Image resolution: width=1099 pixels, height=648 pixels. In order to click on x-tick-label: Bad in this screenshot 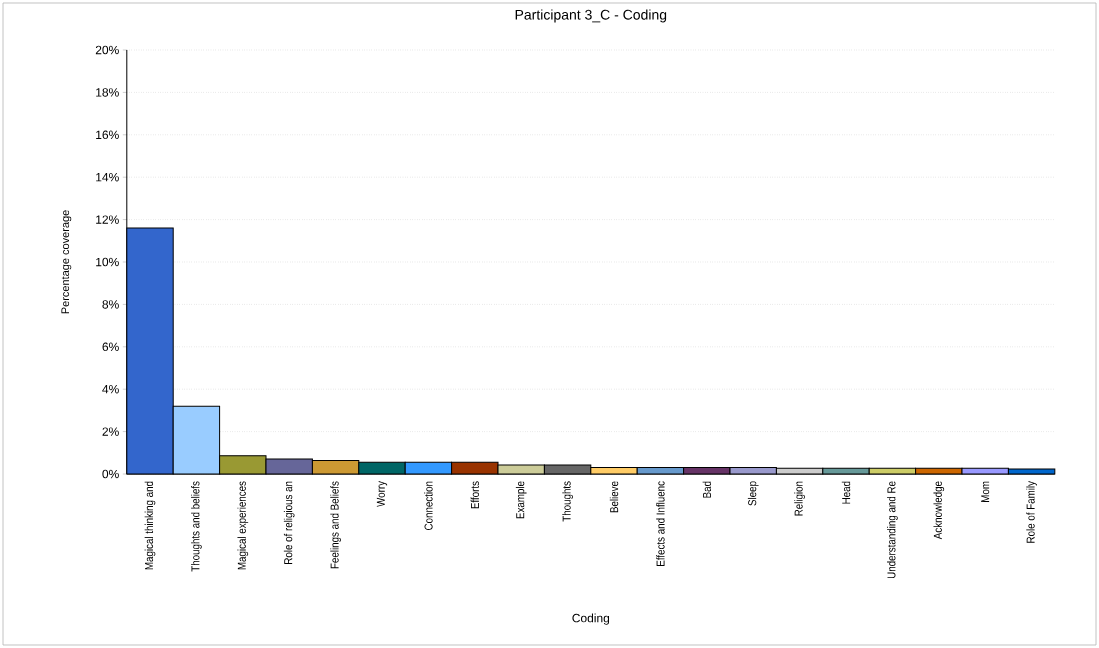, I will do `click(707, 489)`.